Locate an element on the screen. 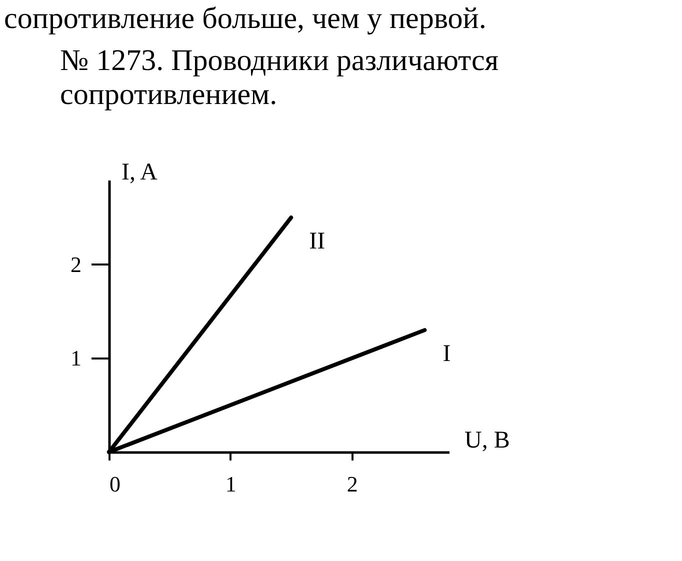  x-tick-label: 1 is located at coordinates (230, 484).